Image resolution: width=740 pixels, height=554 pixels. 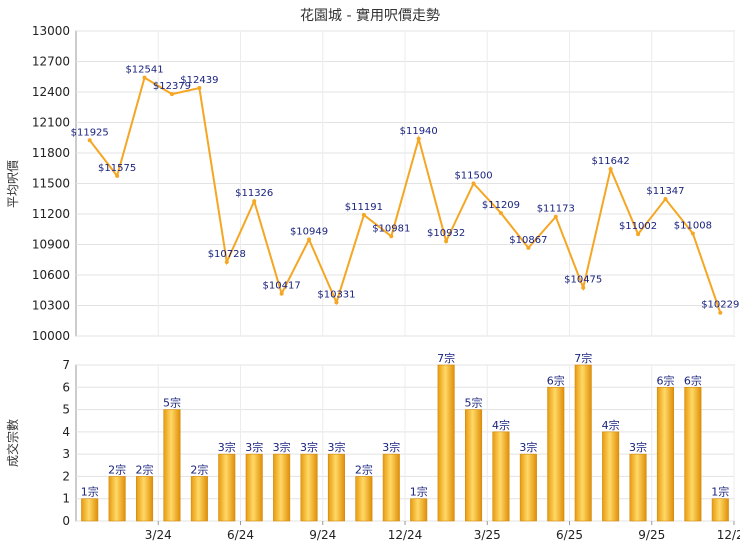 What do you see at coordinates (51, 214) in the screenshot?
I see `price-tick-label: 11200` at bounding box center [51, 214].